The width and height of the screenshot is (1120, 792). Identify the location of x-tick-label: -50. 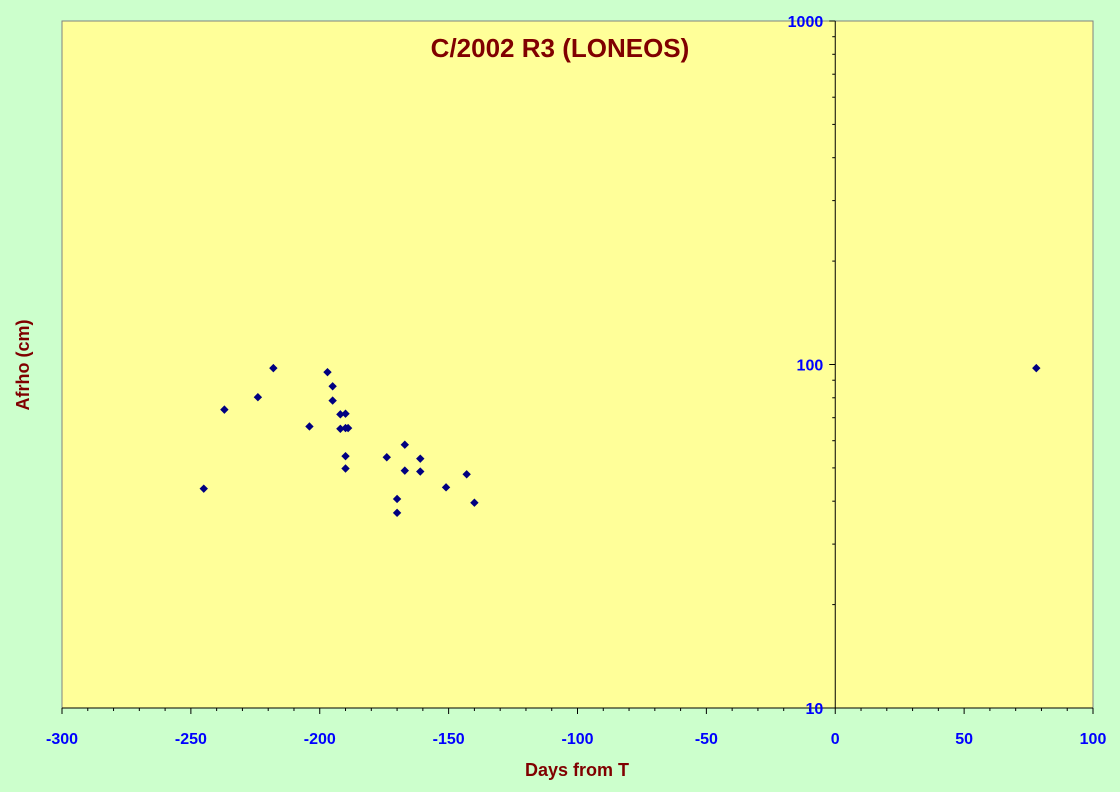
(706, 739).